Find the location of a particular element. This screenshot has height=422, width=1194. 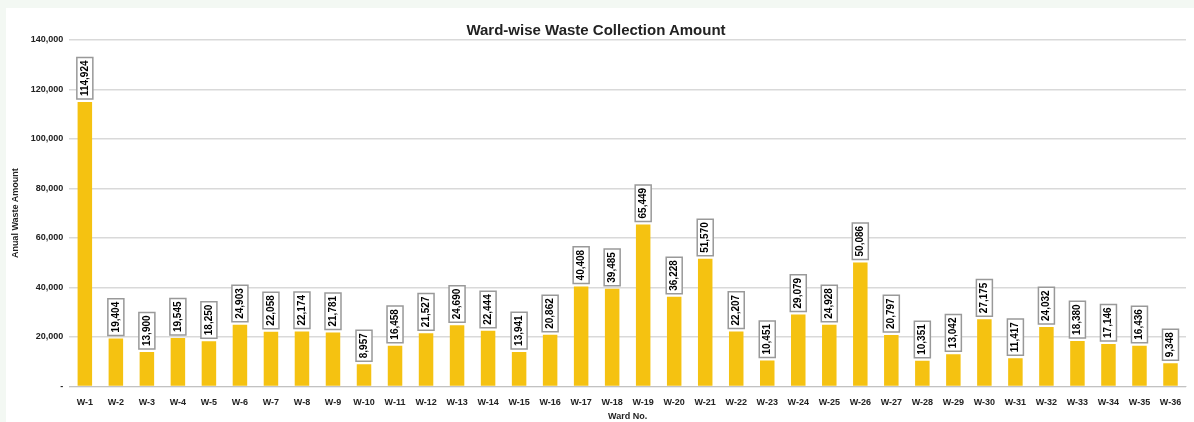

x-tick-label: W-16 is located at coordinates (550, 402).